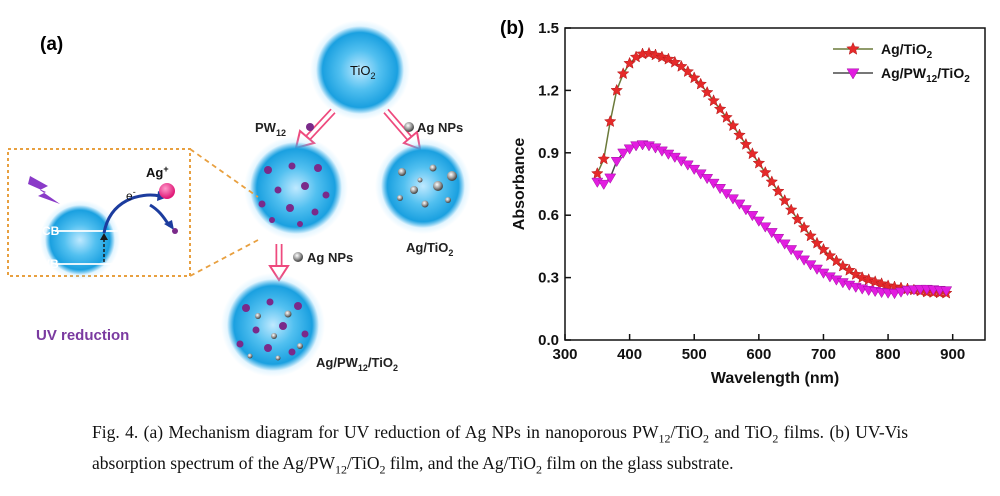 The width and height of the screenshot is (1000, 496). Describe the element at coordinates (548, 278) in the screenshot. I see `y-tick-label: 0.3` at that location.